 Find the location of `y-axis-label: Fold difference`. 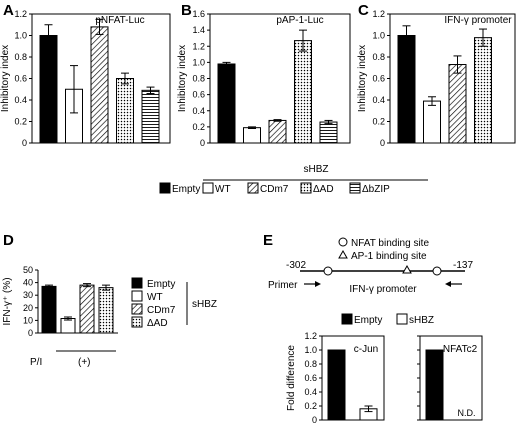

y-axis-label: Fold difference is located at coordinates (291, 378).